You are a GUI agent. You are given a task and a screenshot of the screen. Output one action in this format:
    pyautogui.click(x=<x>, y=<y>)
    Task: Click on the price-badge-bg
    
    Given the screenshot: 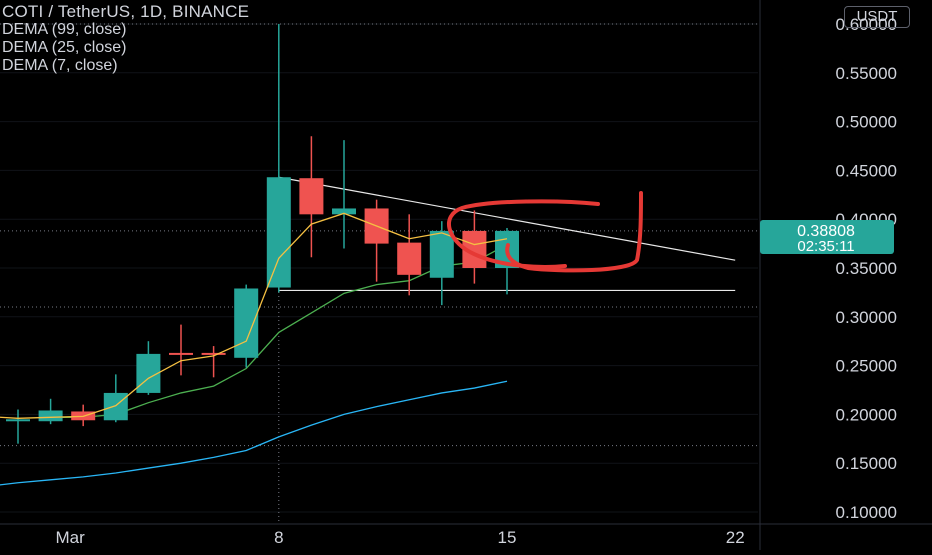 What is the action you would take?
    pyautogui.click(x=827, y=237)
    